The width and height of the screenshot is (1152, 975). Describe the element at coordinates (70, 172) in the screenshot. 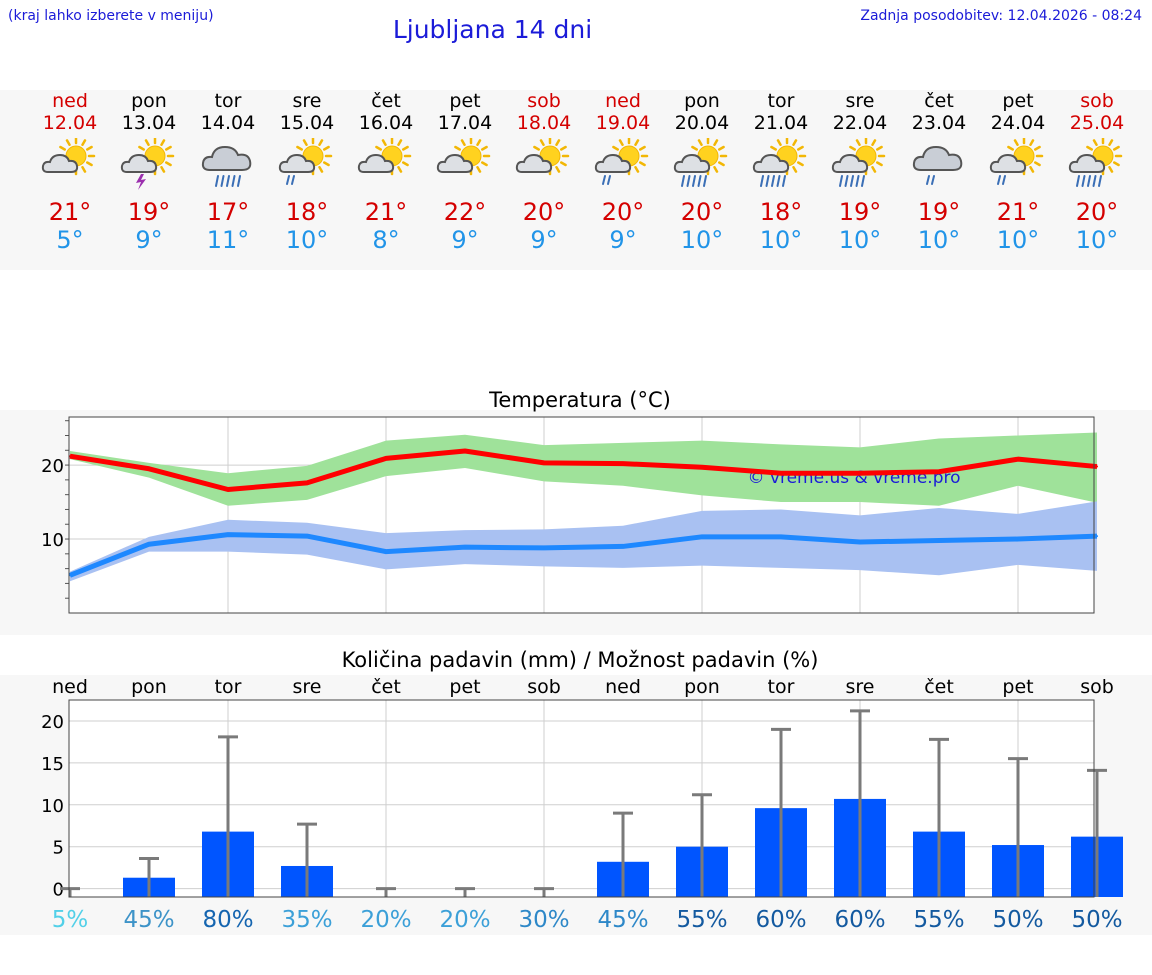

I see `forecast-day: ned 12.04 21° 5°` at that location.